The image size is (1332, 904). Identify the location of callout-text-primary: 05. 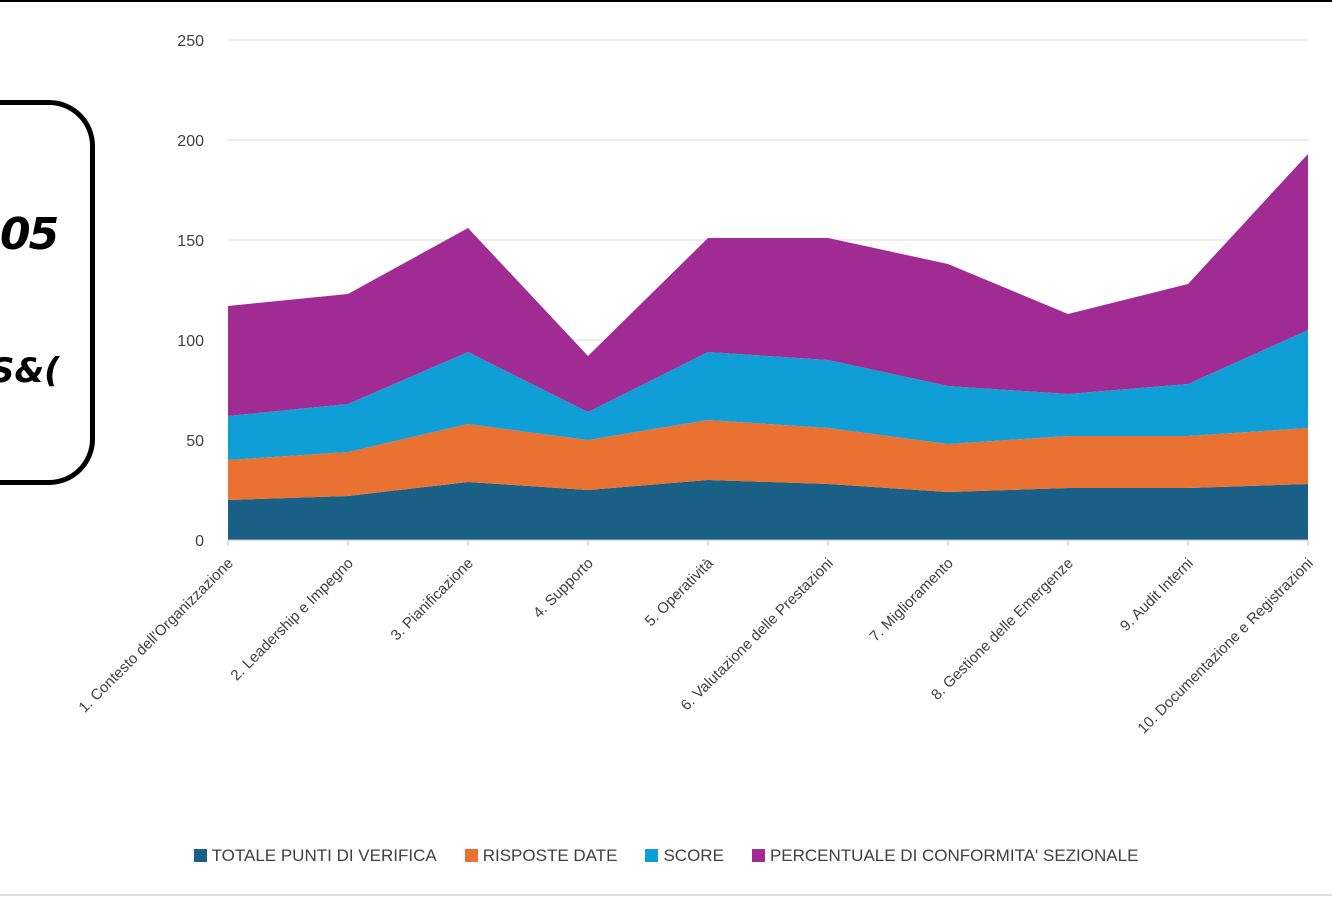
(29, 234).